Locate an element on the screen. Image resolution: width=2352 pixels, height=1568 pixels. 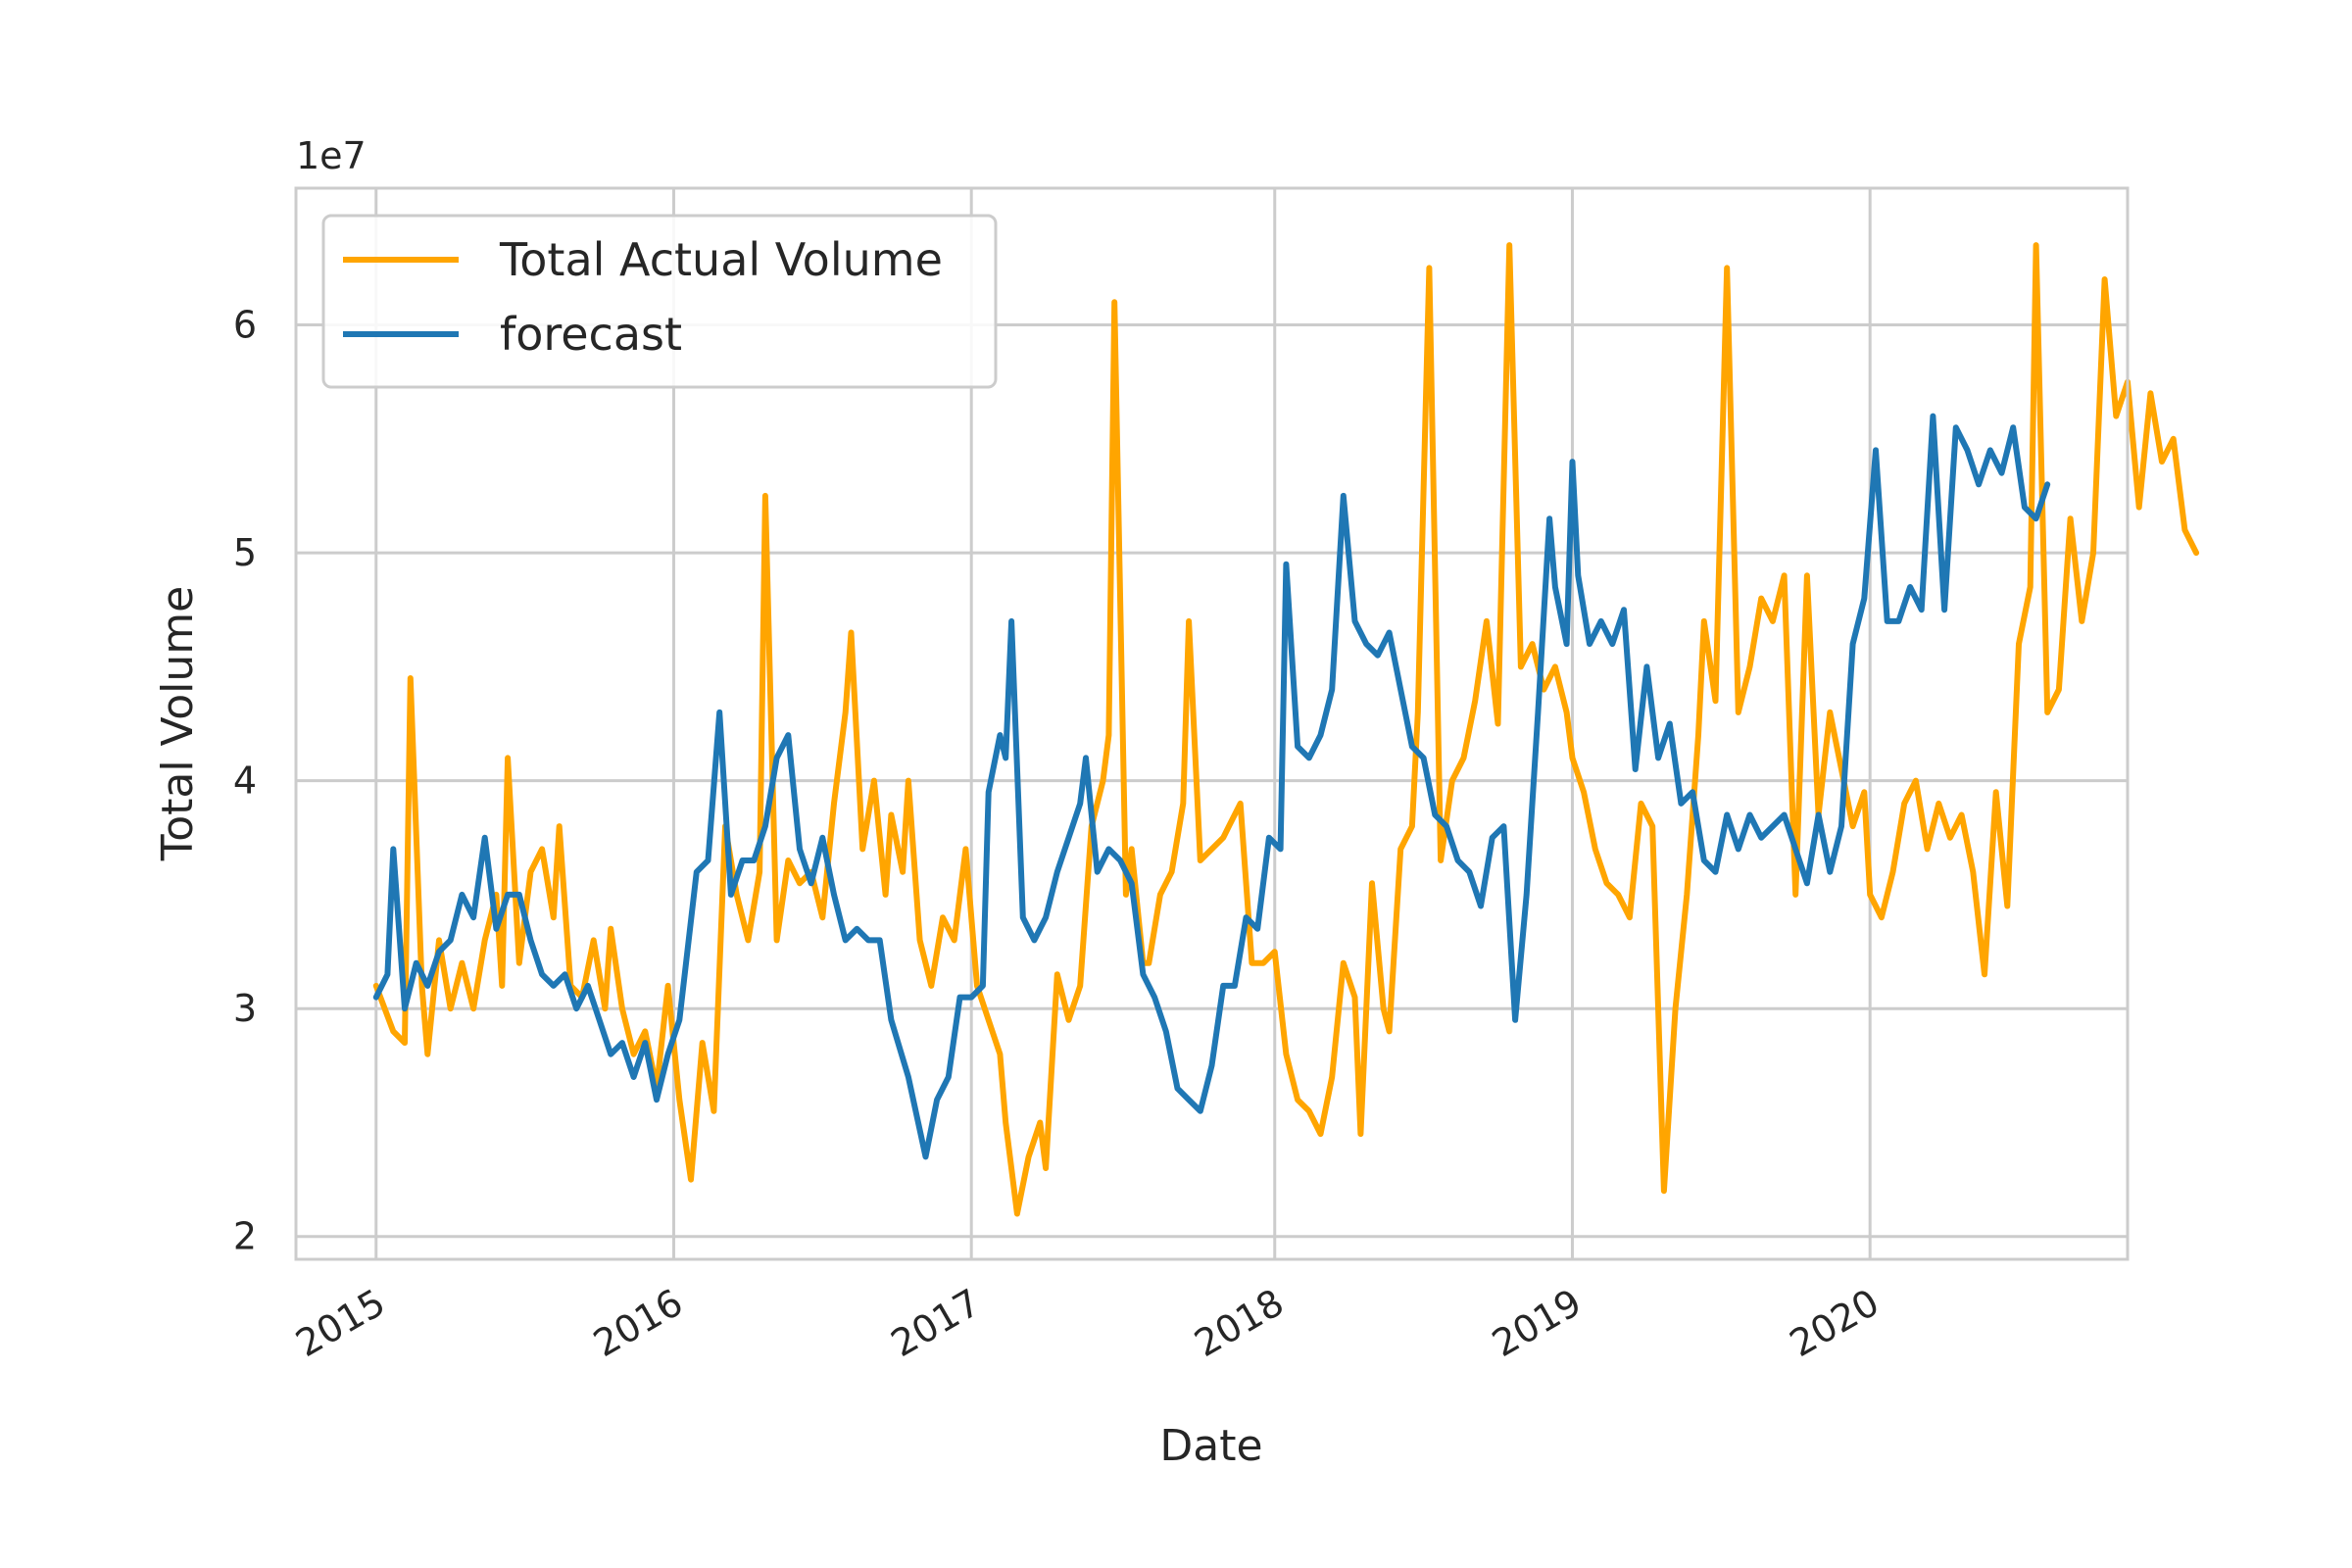
legend-box is located at coordinates (659, 301).